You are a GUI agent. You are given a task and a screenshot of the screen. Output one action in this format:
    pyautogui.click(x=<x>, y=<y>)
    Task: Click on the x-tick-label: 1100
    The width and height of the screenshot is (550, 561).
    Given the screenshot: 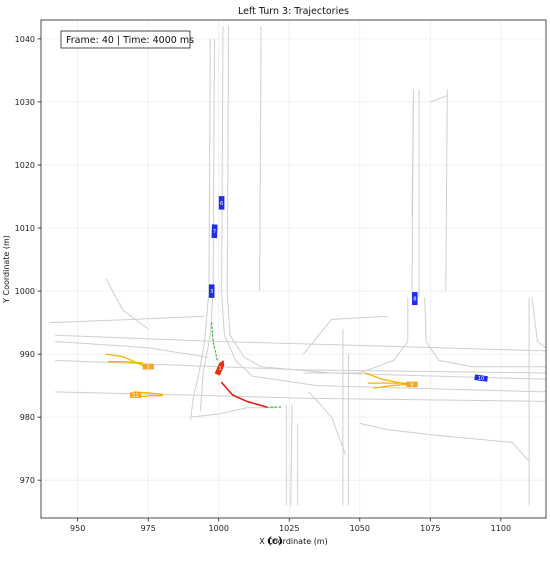 What is the action you would take?
    pyautogui.click(x=501, y=528)
    